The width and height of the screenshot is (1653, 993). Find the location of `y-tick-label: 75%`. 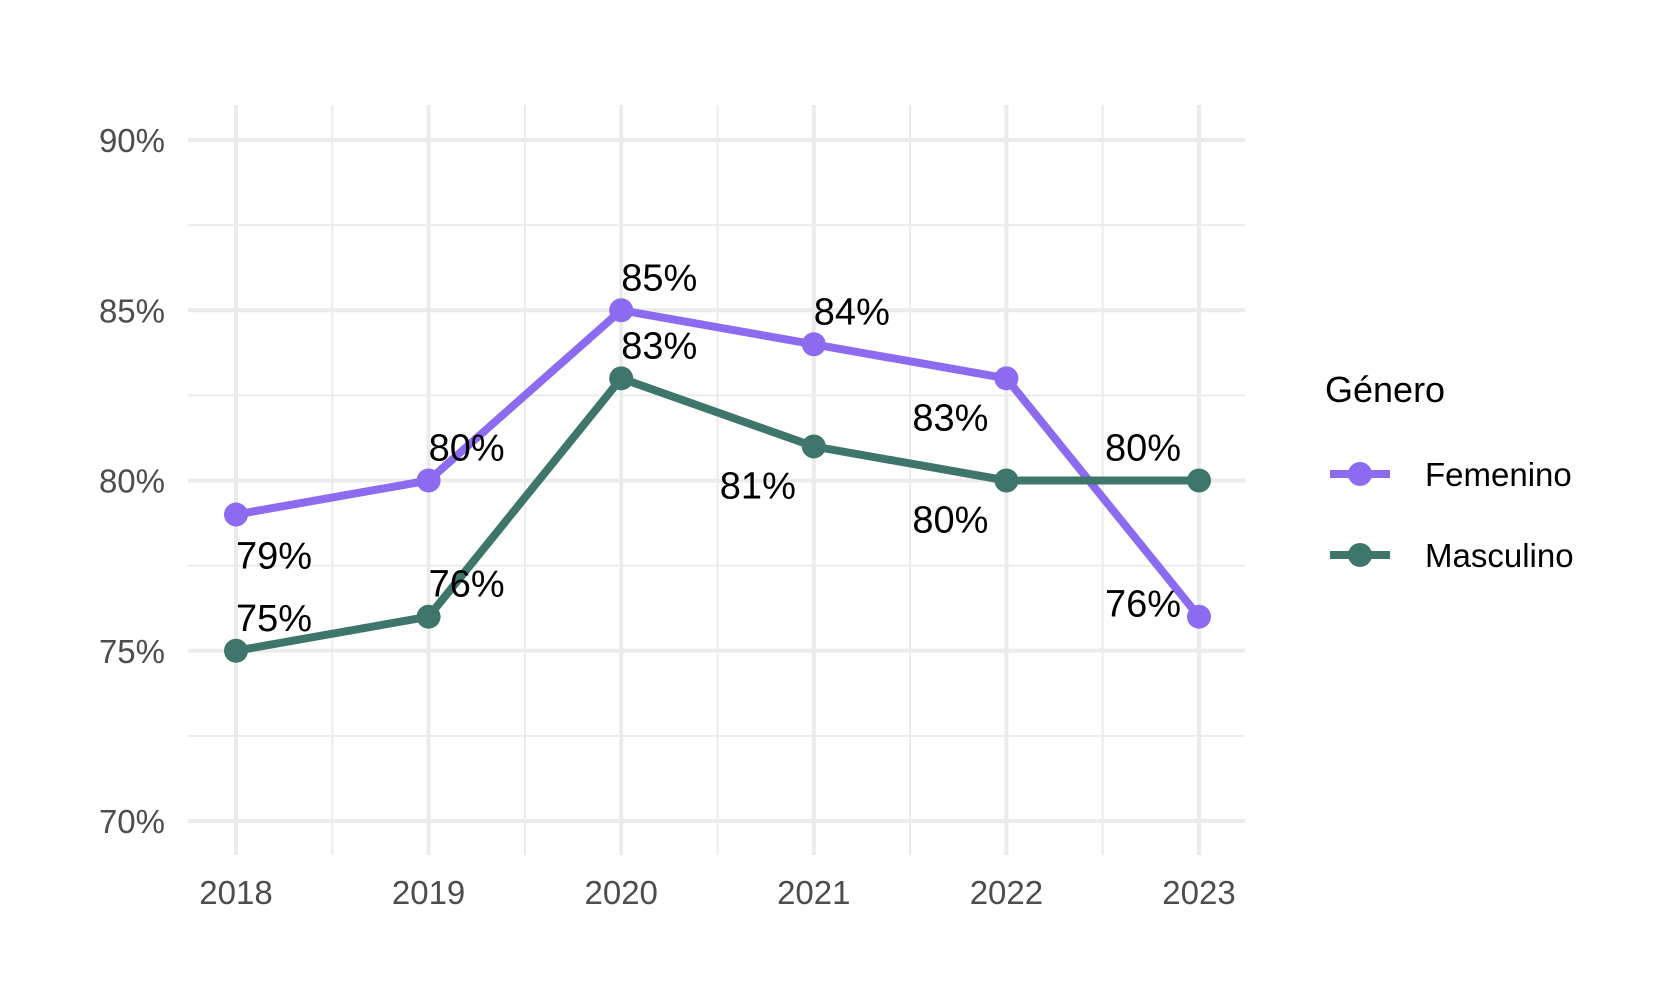

y-tick-label: 75% is located at coordinates (132, 651).